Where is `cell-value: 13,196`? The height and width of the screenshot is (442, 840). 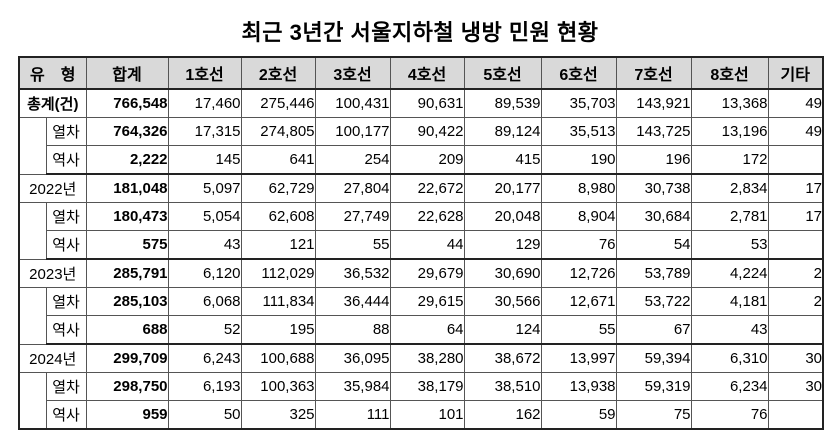 cell-value: 13,196 is located at coordinates (729, 131).